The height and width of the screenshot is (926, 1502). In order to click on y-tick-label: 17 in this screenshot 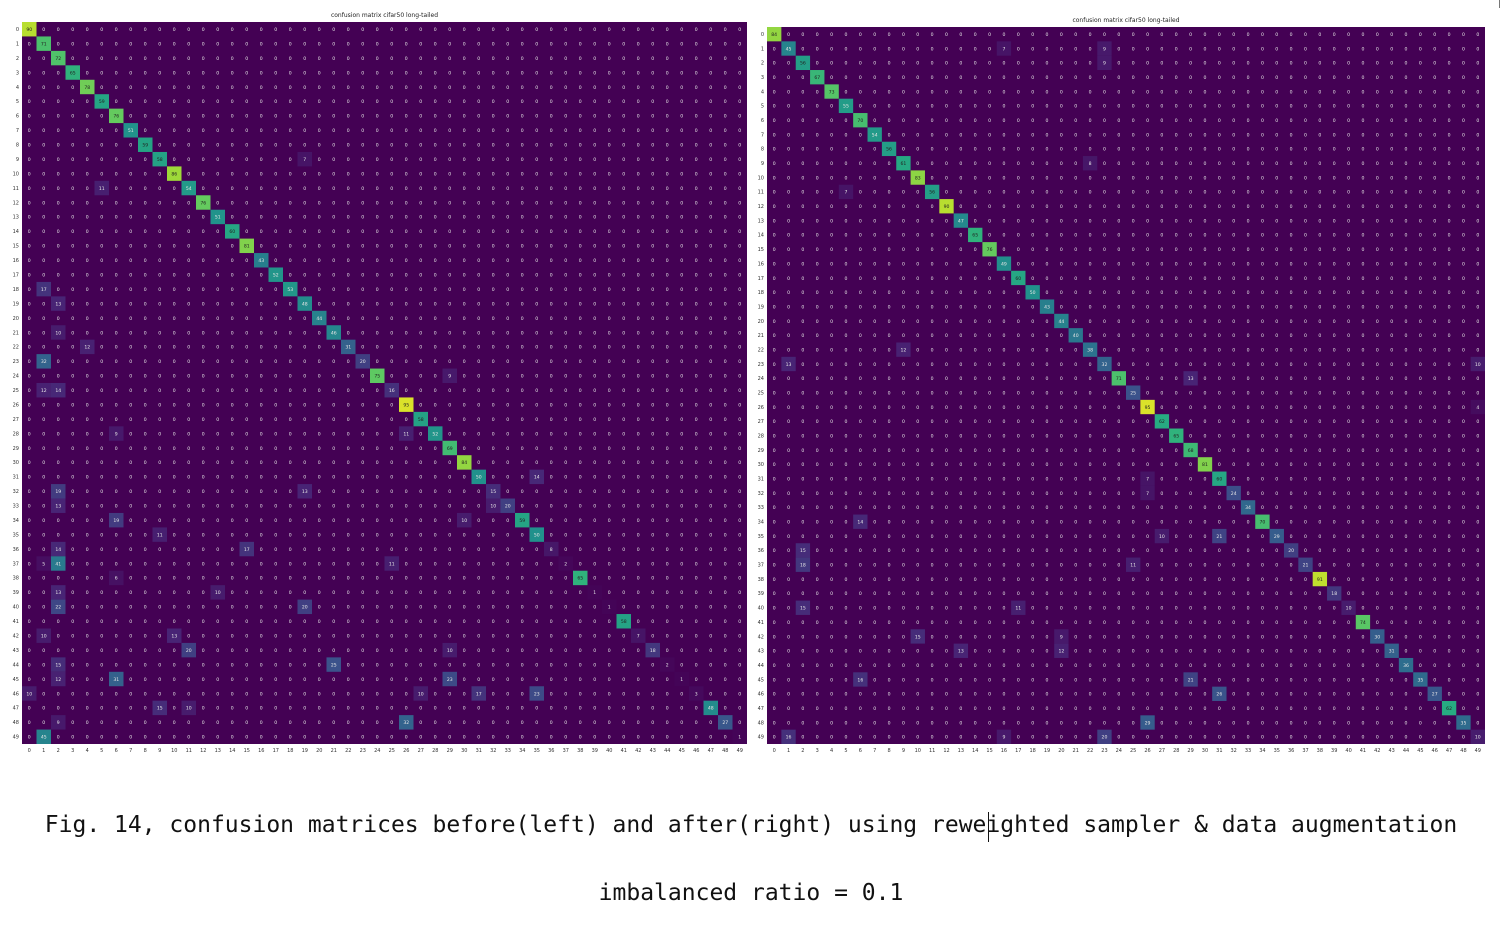, I will do `click(16, 276)`.